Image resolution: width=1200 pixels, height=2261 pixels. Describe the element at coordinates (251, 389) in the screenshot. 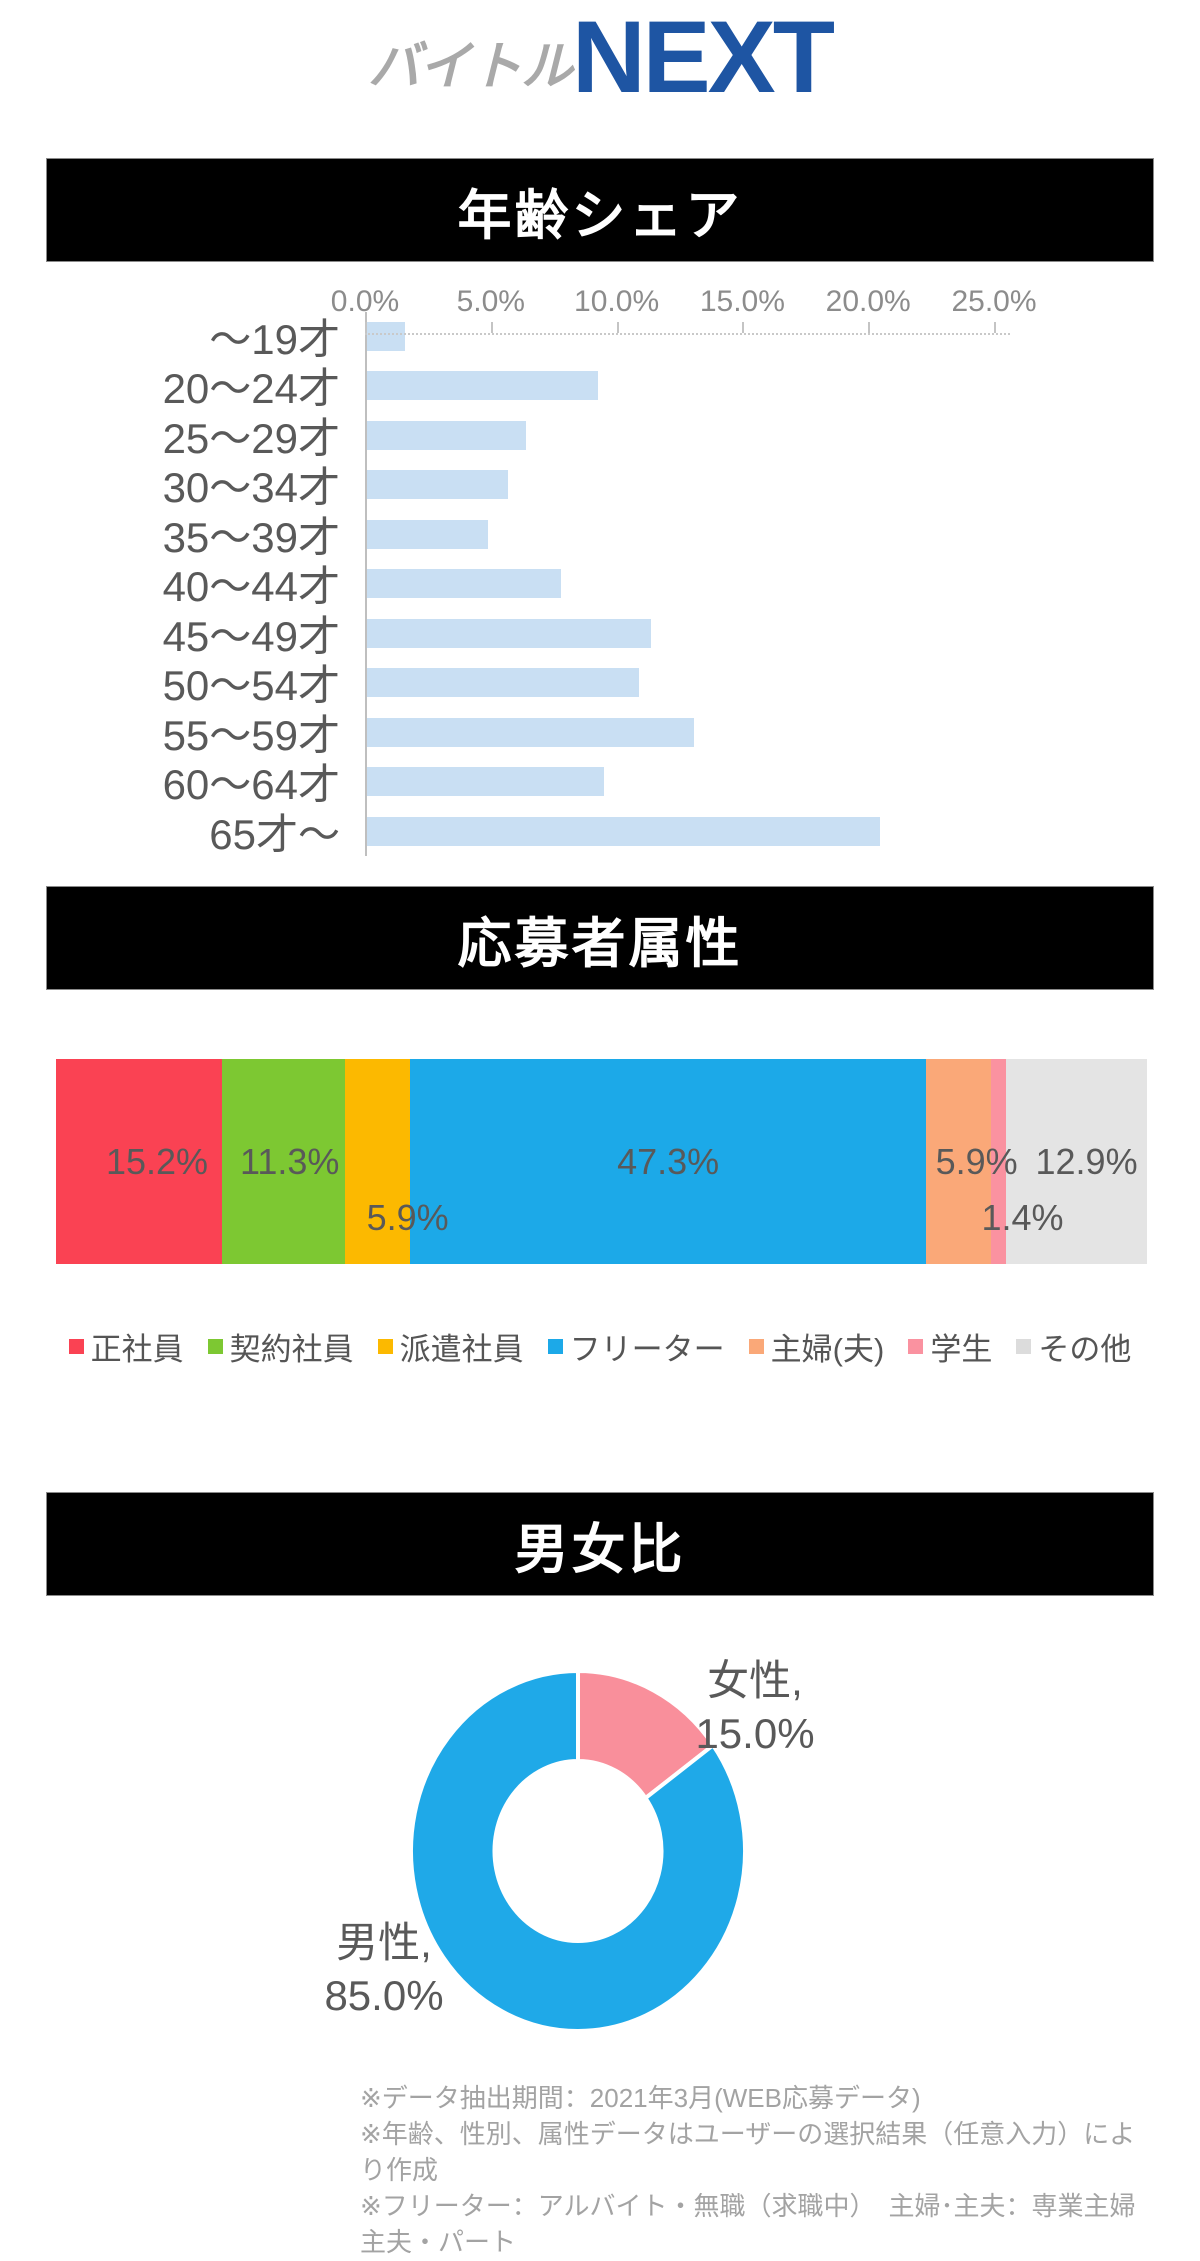

I see `age-category-label: 20～24才` at that location.